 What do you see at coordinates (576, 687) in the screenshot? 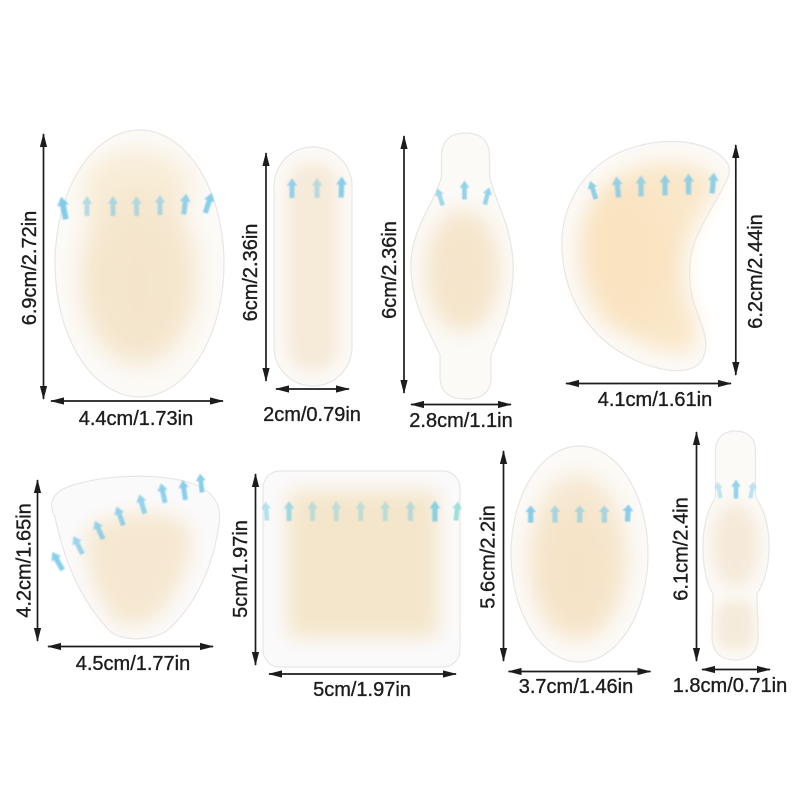
I see `svg-text: 3.7cm/1.46in` at bounding box center [576, 687].